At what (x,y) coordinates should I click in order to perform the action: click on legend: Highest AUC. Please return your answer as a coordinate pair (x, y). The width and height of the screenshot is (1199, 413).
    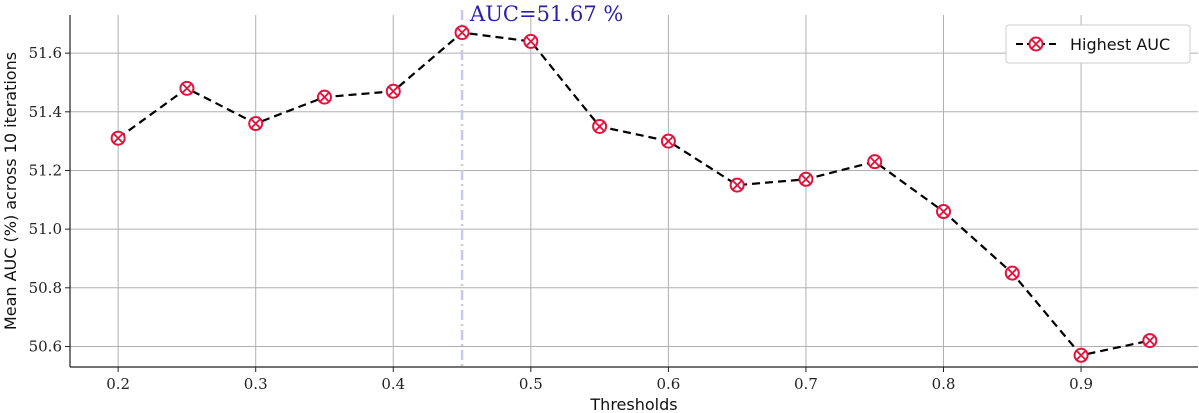
    Looking at the image, I should click on (1098, 44).